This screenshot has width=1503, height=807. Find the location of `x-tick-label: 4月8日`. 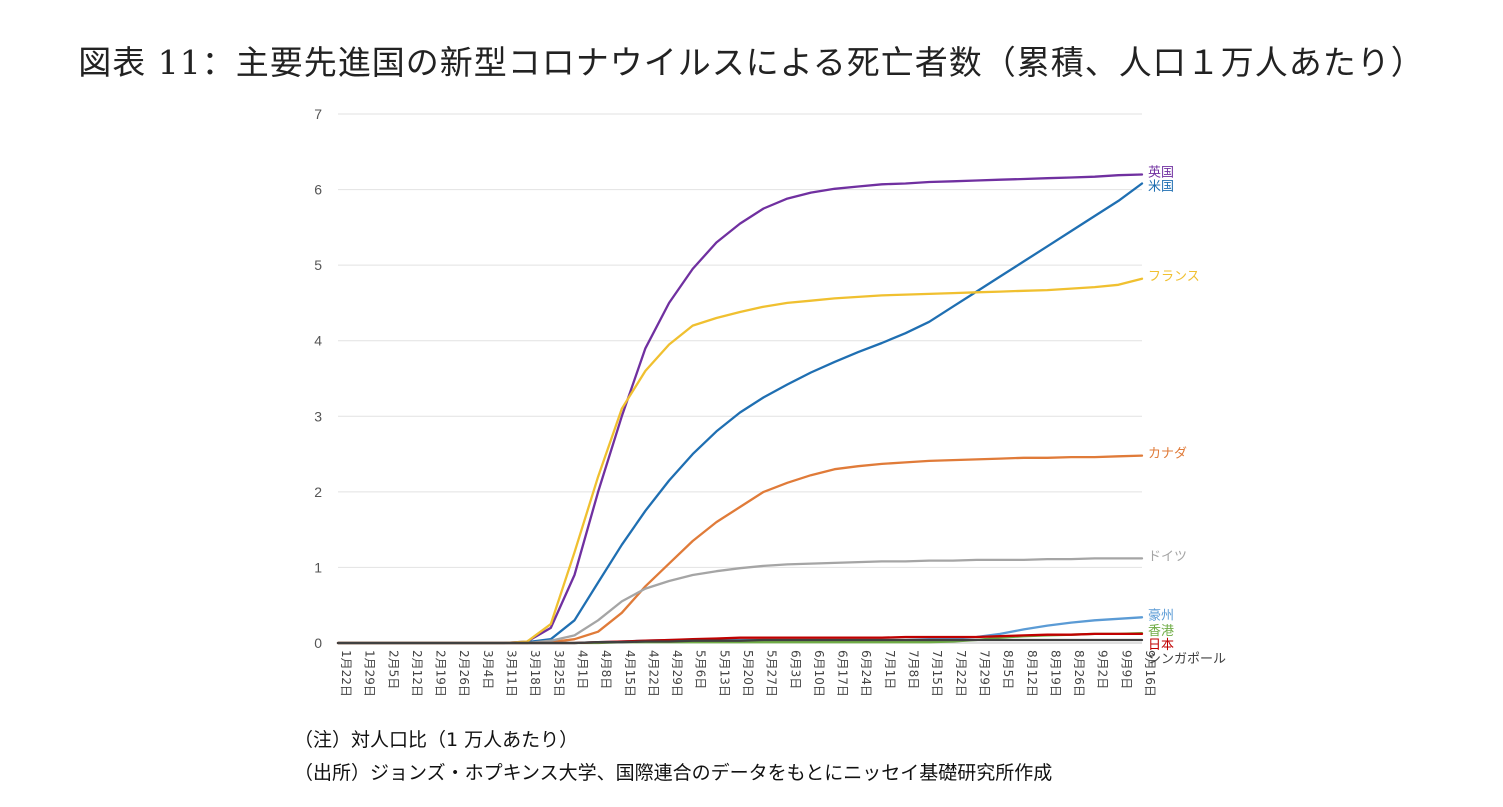

x-tick-label: 4月8日 is located at coordinates (606, 669).